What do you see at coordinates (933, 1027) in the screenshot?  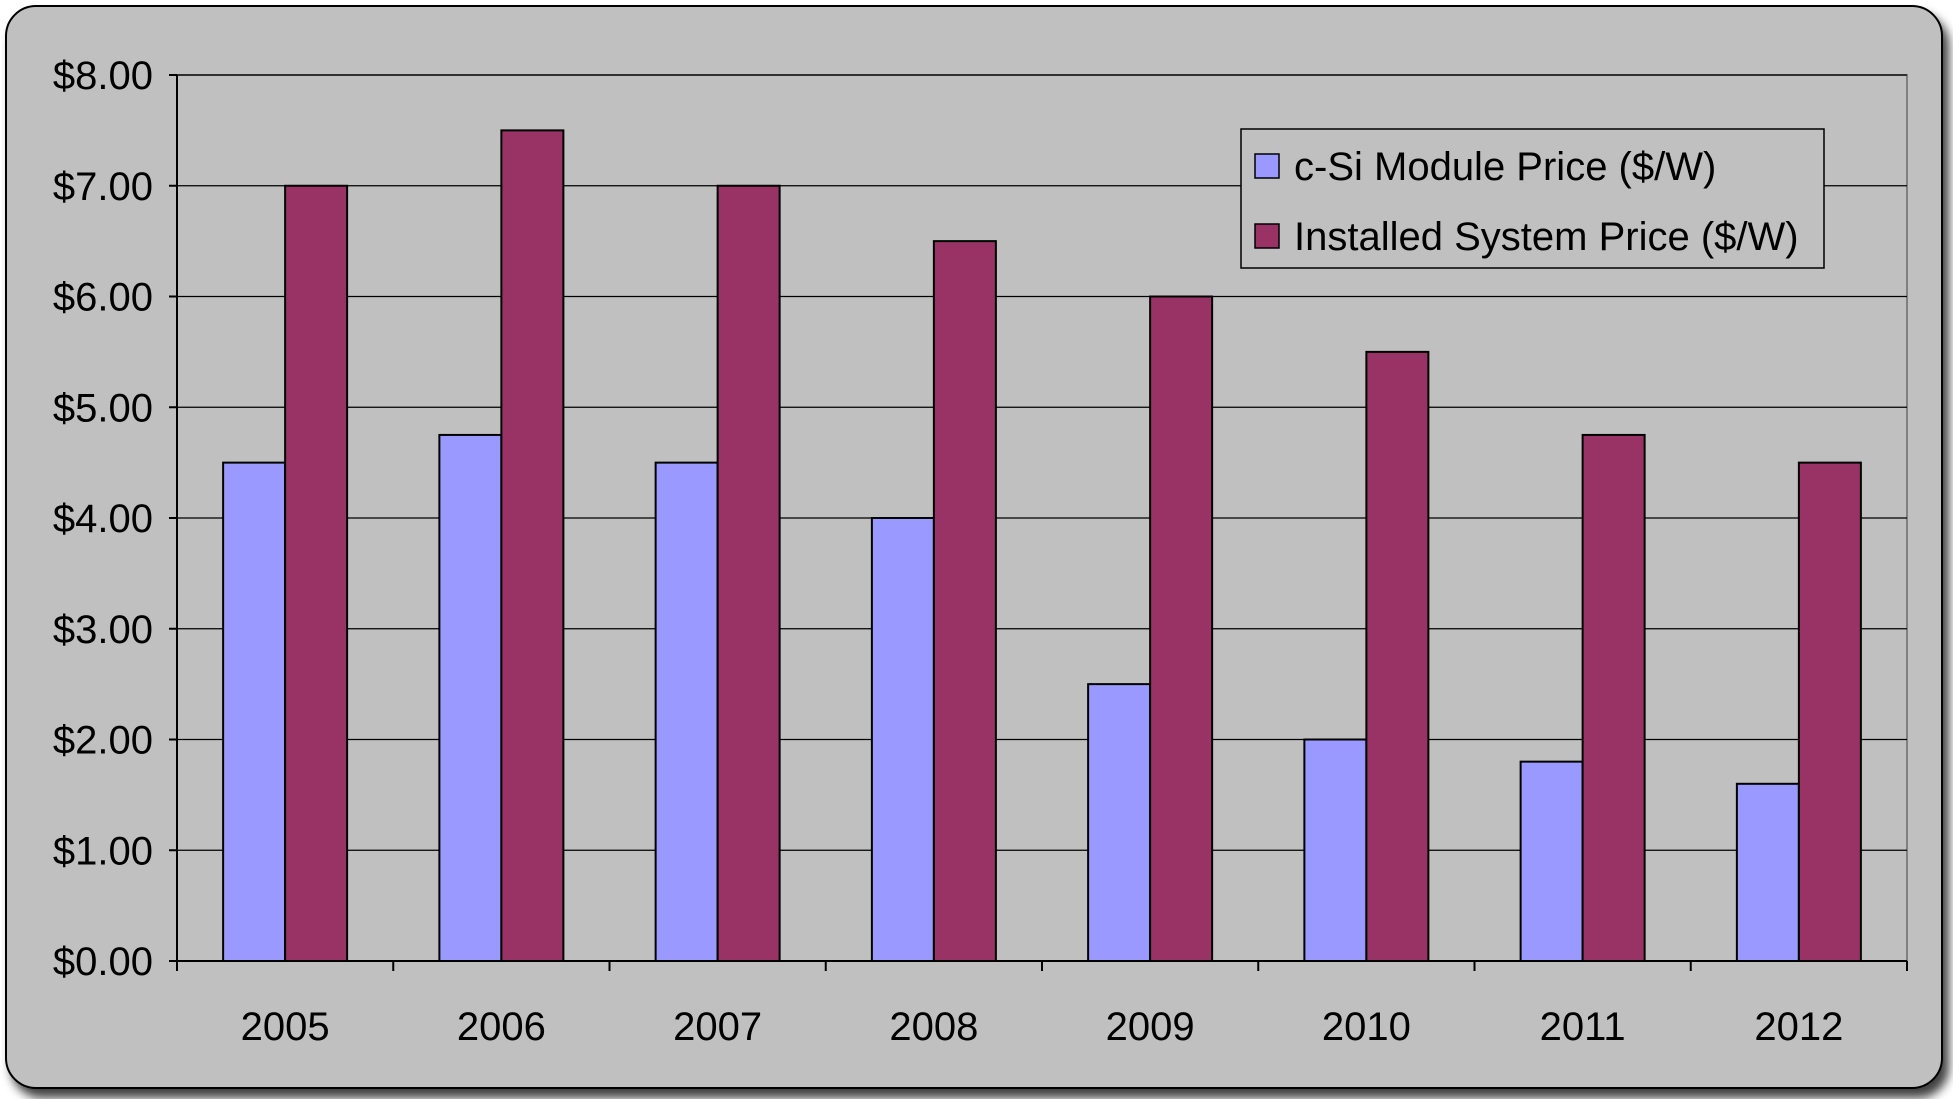 I see `x-tick-label: 2008` at bounding box center [933, 1027].